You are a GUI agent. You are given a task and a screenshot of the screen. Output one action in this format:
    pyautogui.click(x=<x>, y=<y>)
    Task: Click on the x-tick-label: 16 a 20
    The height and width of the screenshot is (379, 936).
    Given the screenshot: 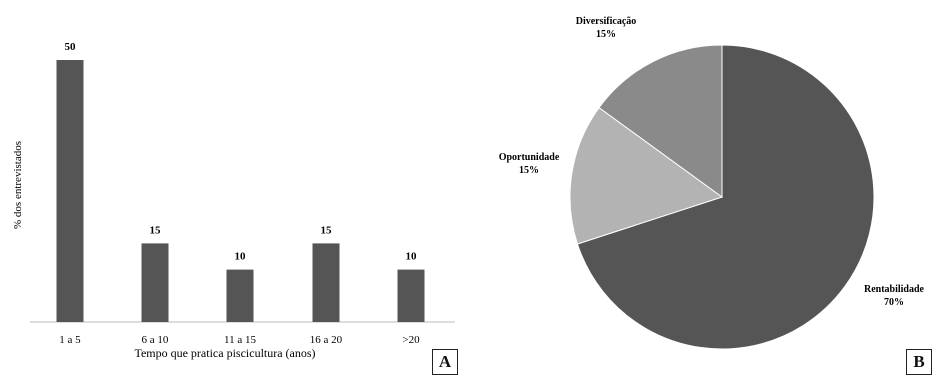 What is the action you would take?
    pyautogui.click(x=326, y=340)
    